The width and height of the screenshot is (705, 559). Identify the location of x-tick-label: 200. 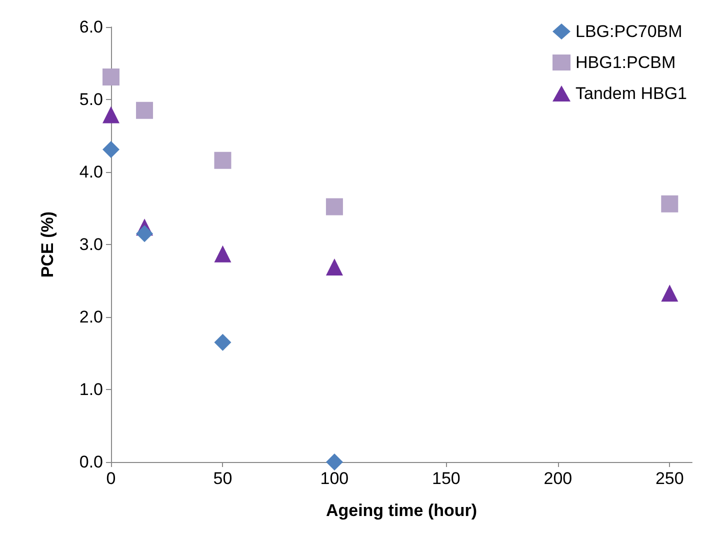
(558, 478).